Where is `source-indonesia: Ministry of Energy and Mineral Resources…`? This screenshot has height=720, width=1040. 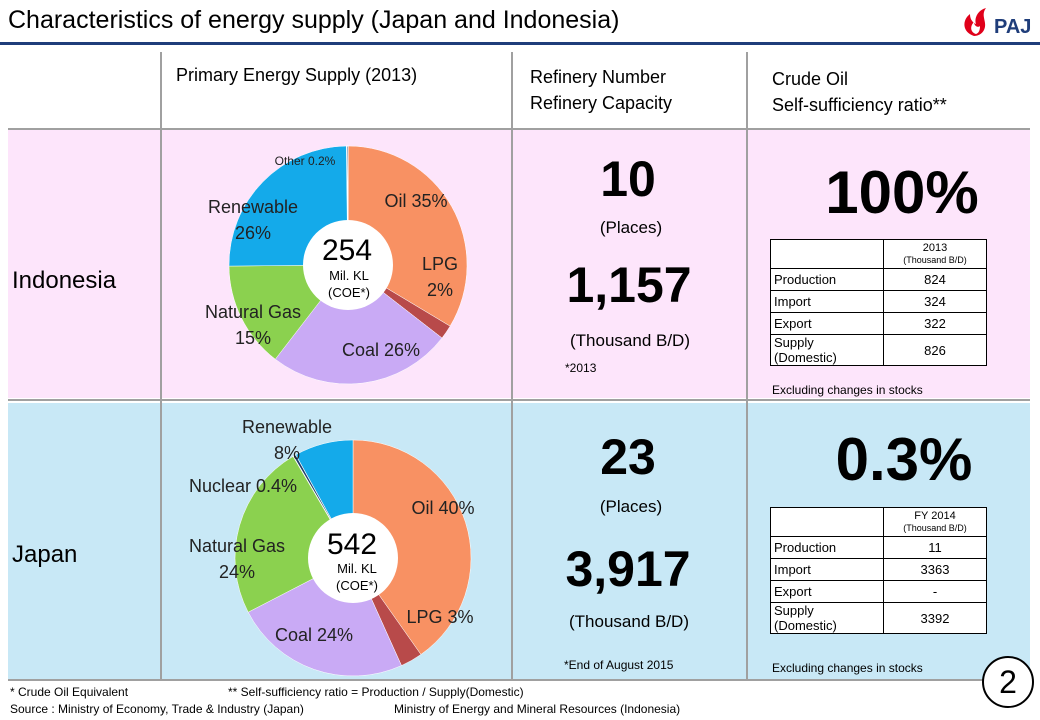
source-indonesia: Ministry of Energy and Mineral Resources… is located at coordinates (537, 709).